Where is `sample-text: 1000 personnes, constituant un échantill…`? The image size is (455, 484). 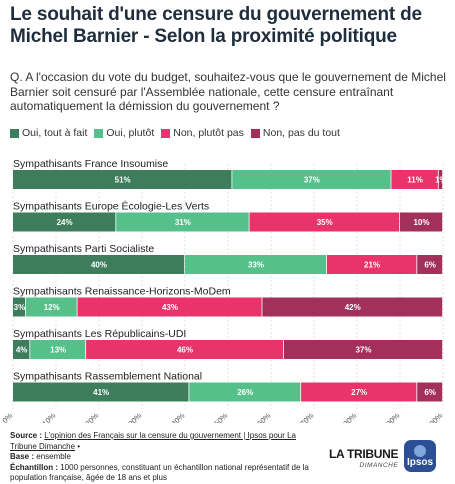 sample-text: 1000 personnes, constituant un échantill… is located at coordinates (159, 472).